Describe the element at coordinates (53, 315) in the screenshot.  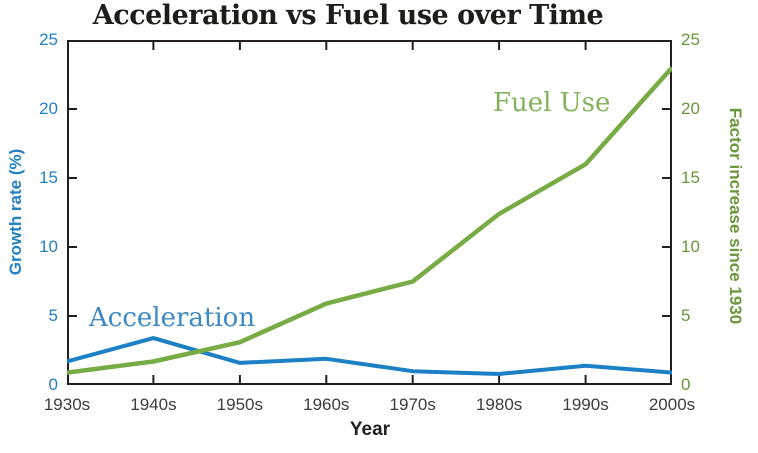
I see `y-left-tick-label: 5` at that location.